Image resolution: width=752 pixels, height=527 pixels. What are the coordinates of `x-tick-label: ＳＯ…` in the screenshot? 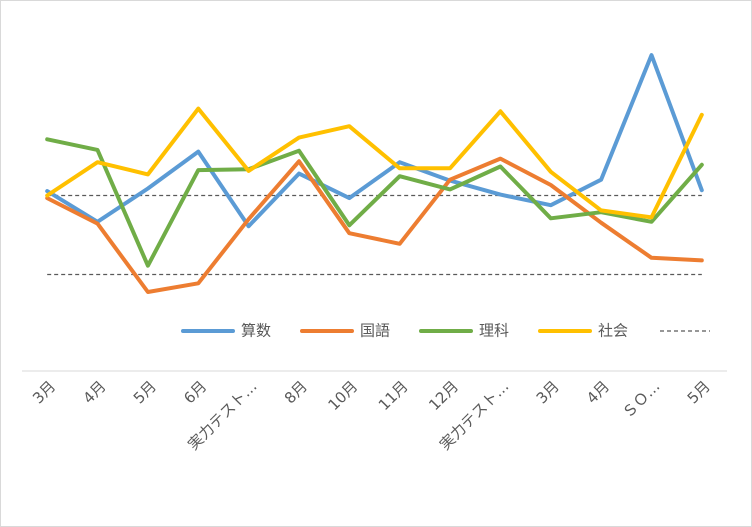 It's located at (641, 399).